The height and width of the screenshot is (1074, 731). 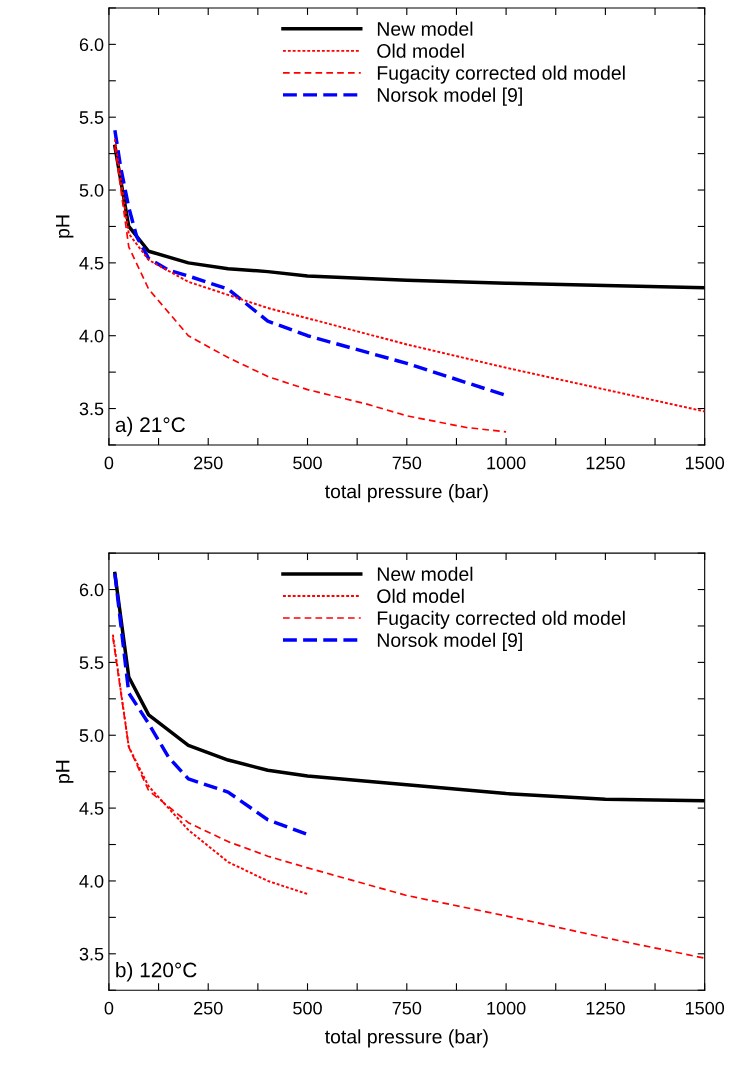 I want to click on annotation: b) 120°C, so click(x=156, y=972).